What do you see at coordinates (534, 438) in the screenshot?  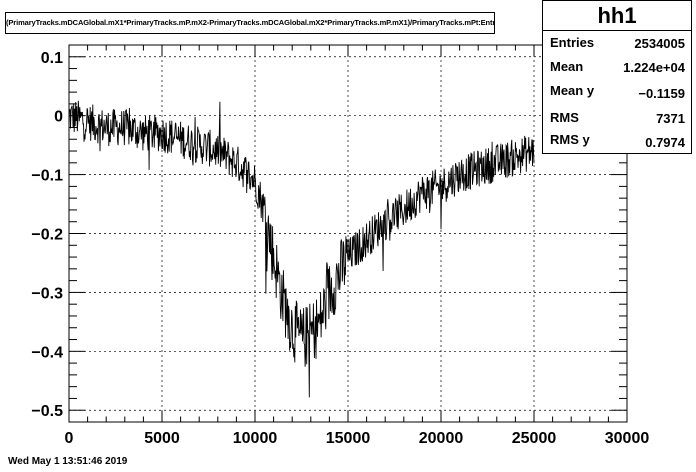 I see `x-tick-label: 25000` at bounding box center [534, 438].